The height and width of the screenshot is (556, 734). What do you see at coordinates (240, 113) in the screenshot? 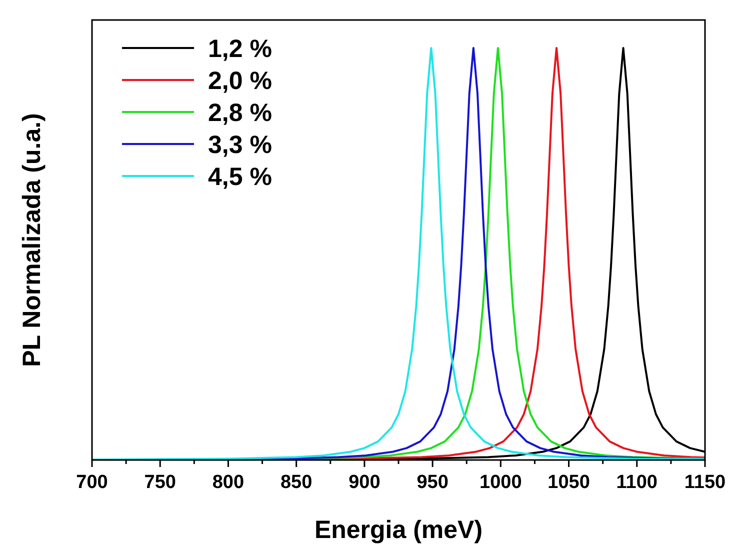
I see `legend-label: 2,8 %` at bounding box center [240, 113].